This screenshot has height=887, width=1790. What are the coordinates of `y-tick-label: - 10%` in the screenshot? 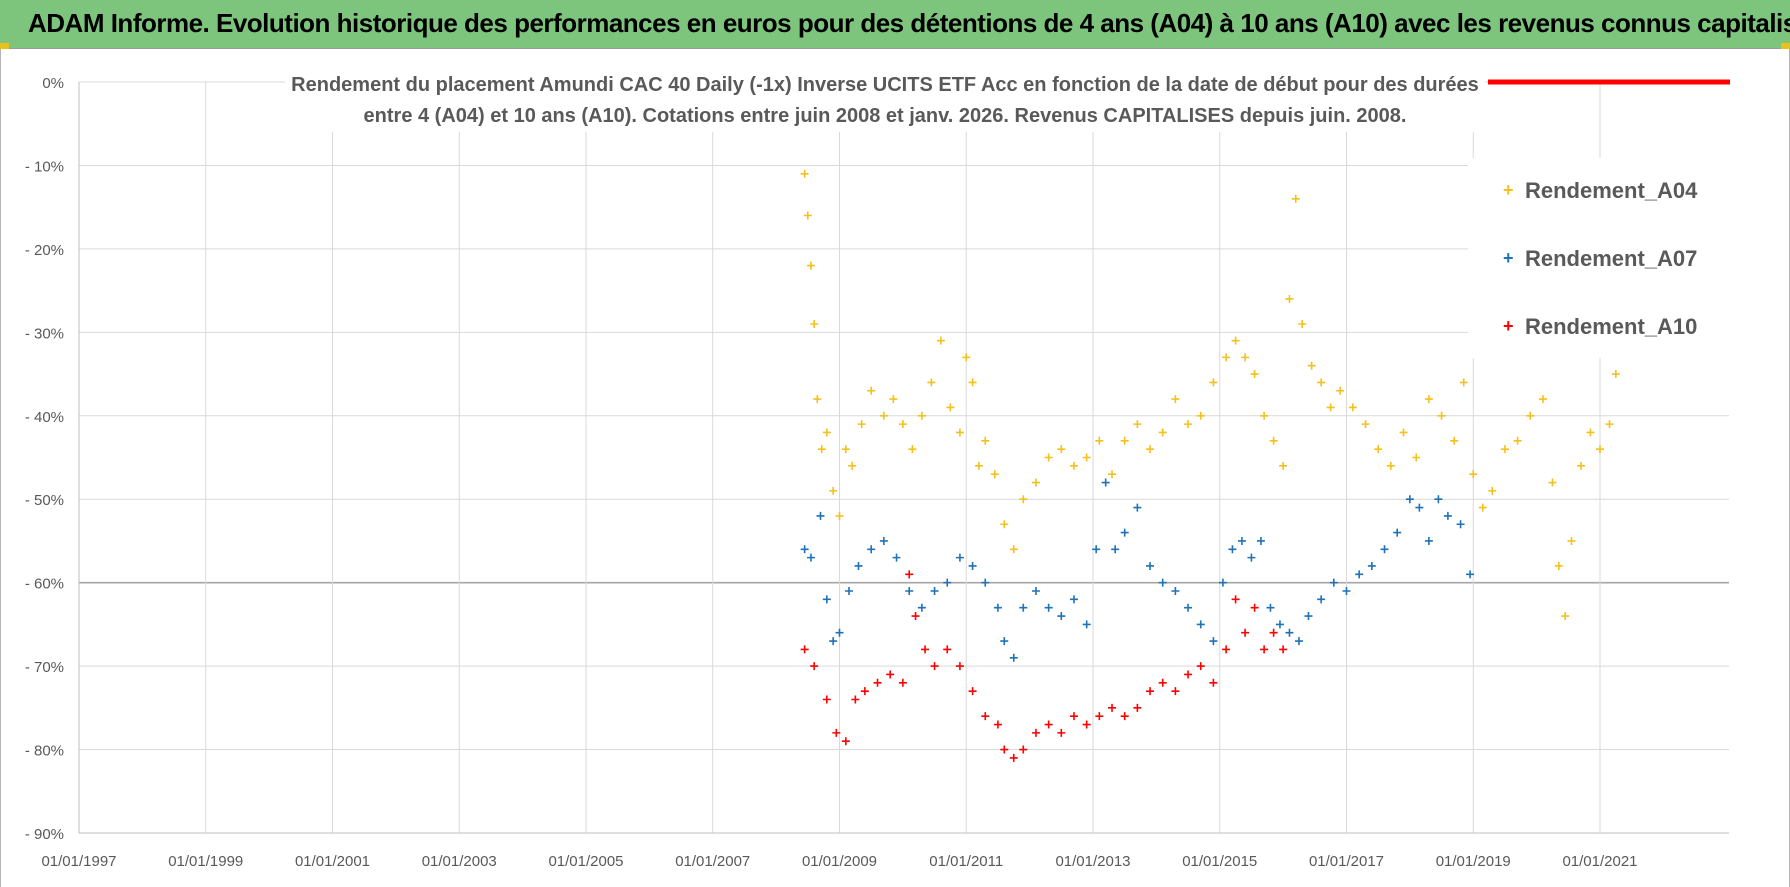 It's located at (44, 166).